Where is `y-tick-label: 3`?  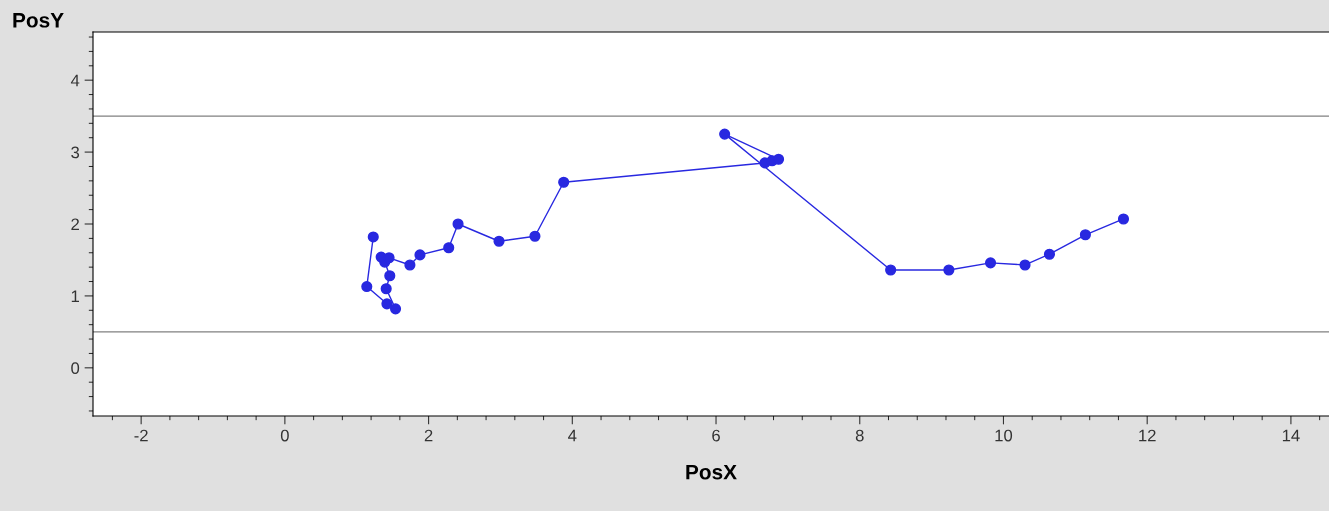 y-tick-label: 3 is located at coordinates (75, 152).